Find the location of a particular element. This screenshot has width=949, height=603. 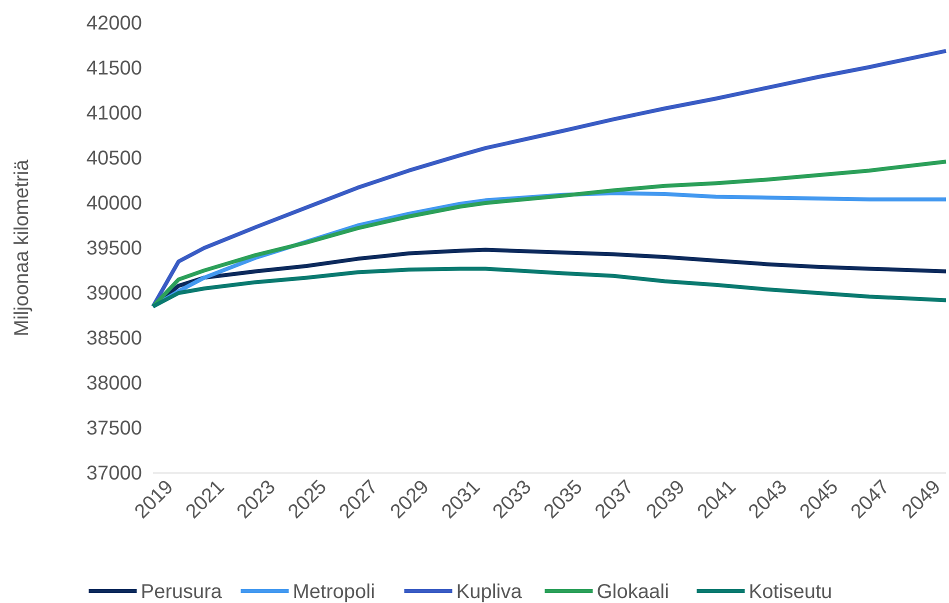

y-tick-label: 42000 is located at coordinates (114, 23).